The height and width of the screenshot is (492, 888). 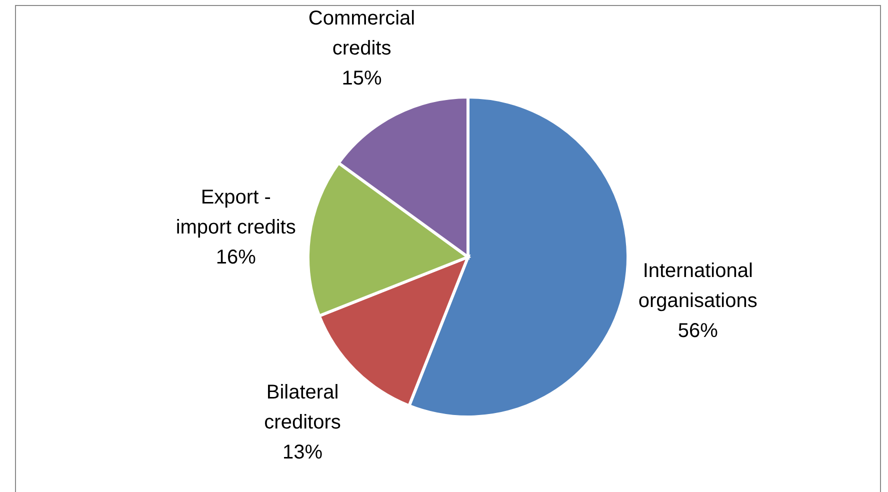 What do you see at coordinates (302, 407) in the screenshot?
I see `slice-label: Bilateral creditors` at bounding box center [302, 407].